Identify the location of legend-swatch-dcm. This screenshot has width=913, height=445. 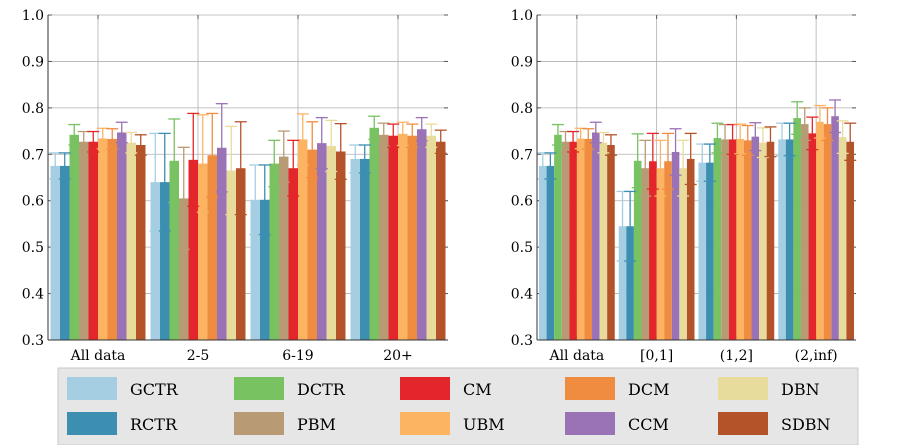
(590, 388).